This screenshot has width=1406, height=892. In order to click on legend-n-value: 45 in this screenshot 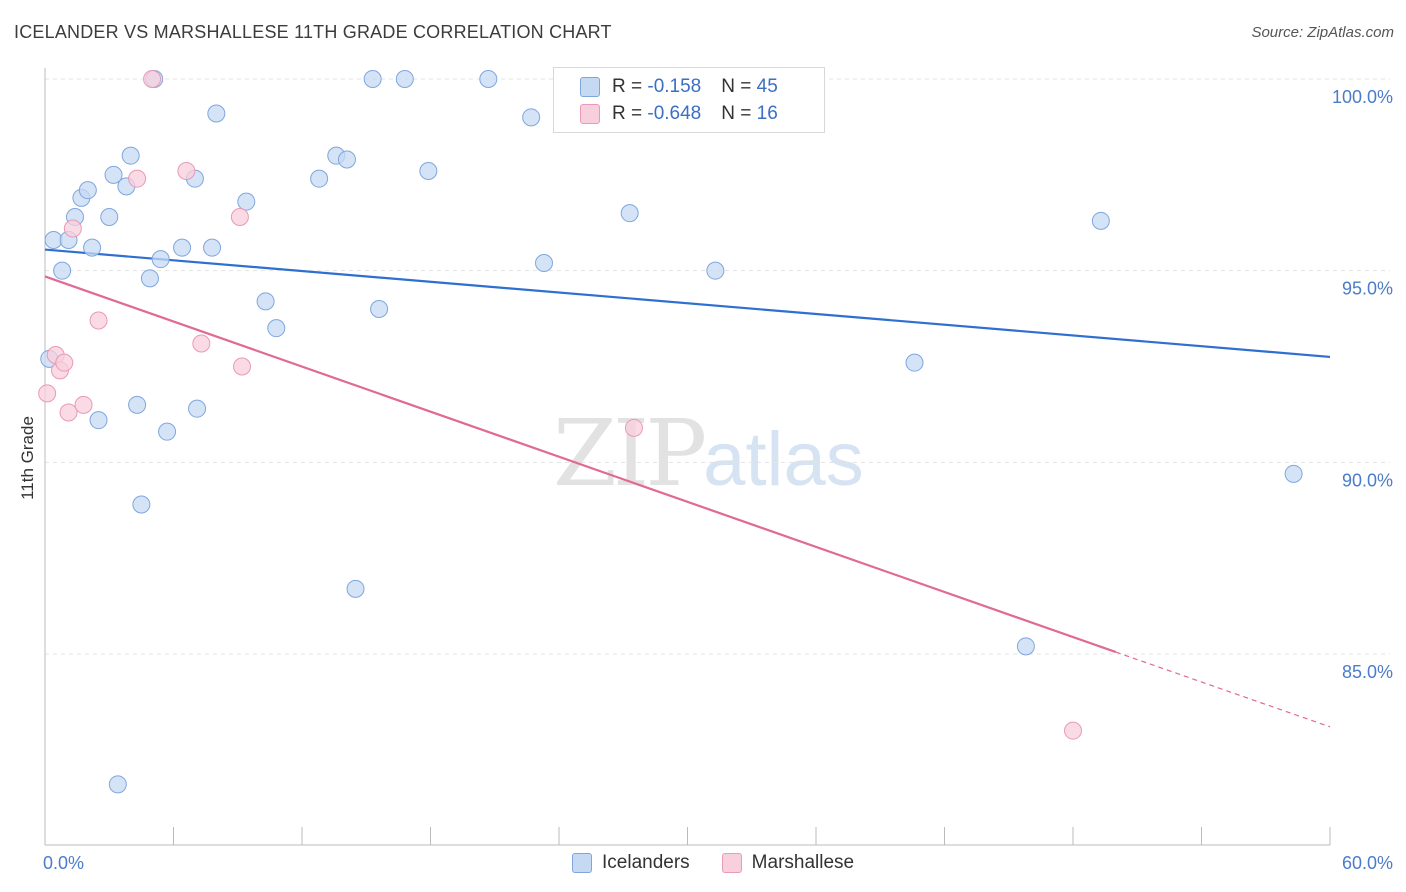, I will do `click(767, 86)`.